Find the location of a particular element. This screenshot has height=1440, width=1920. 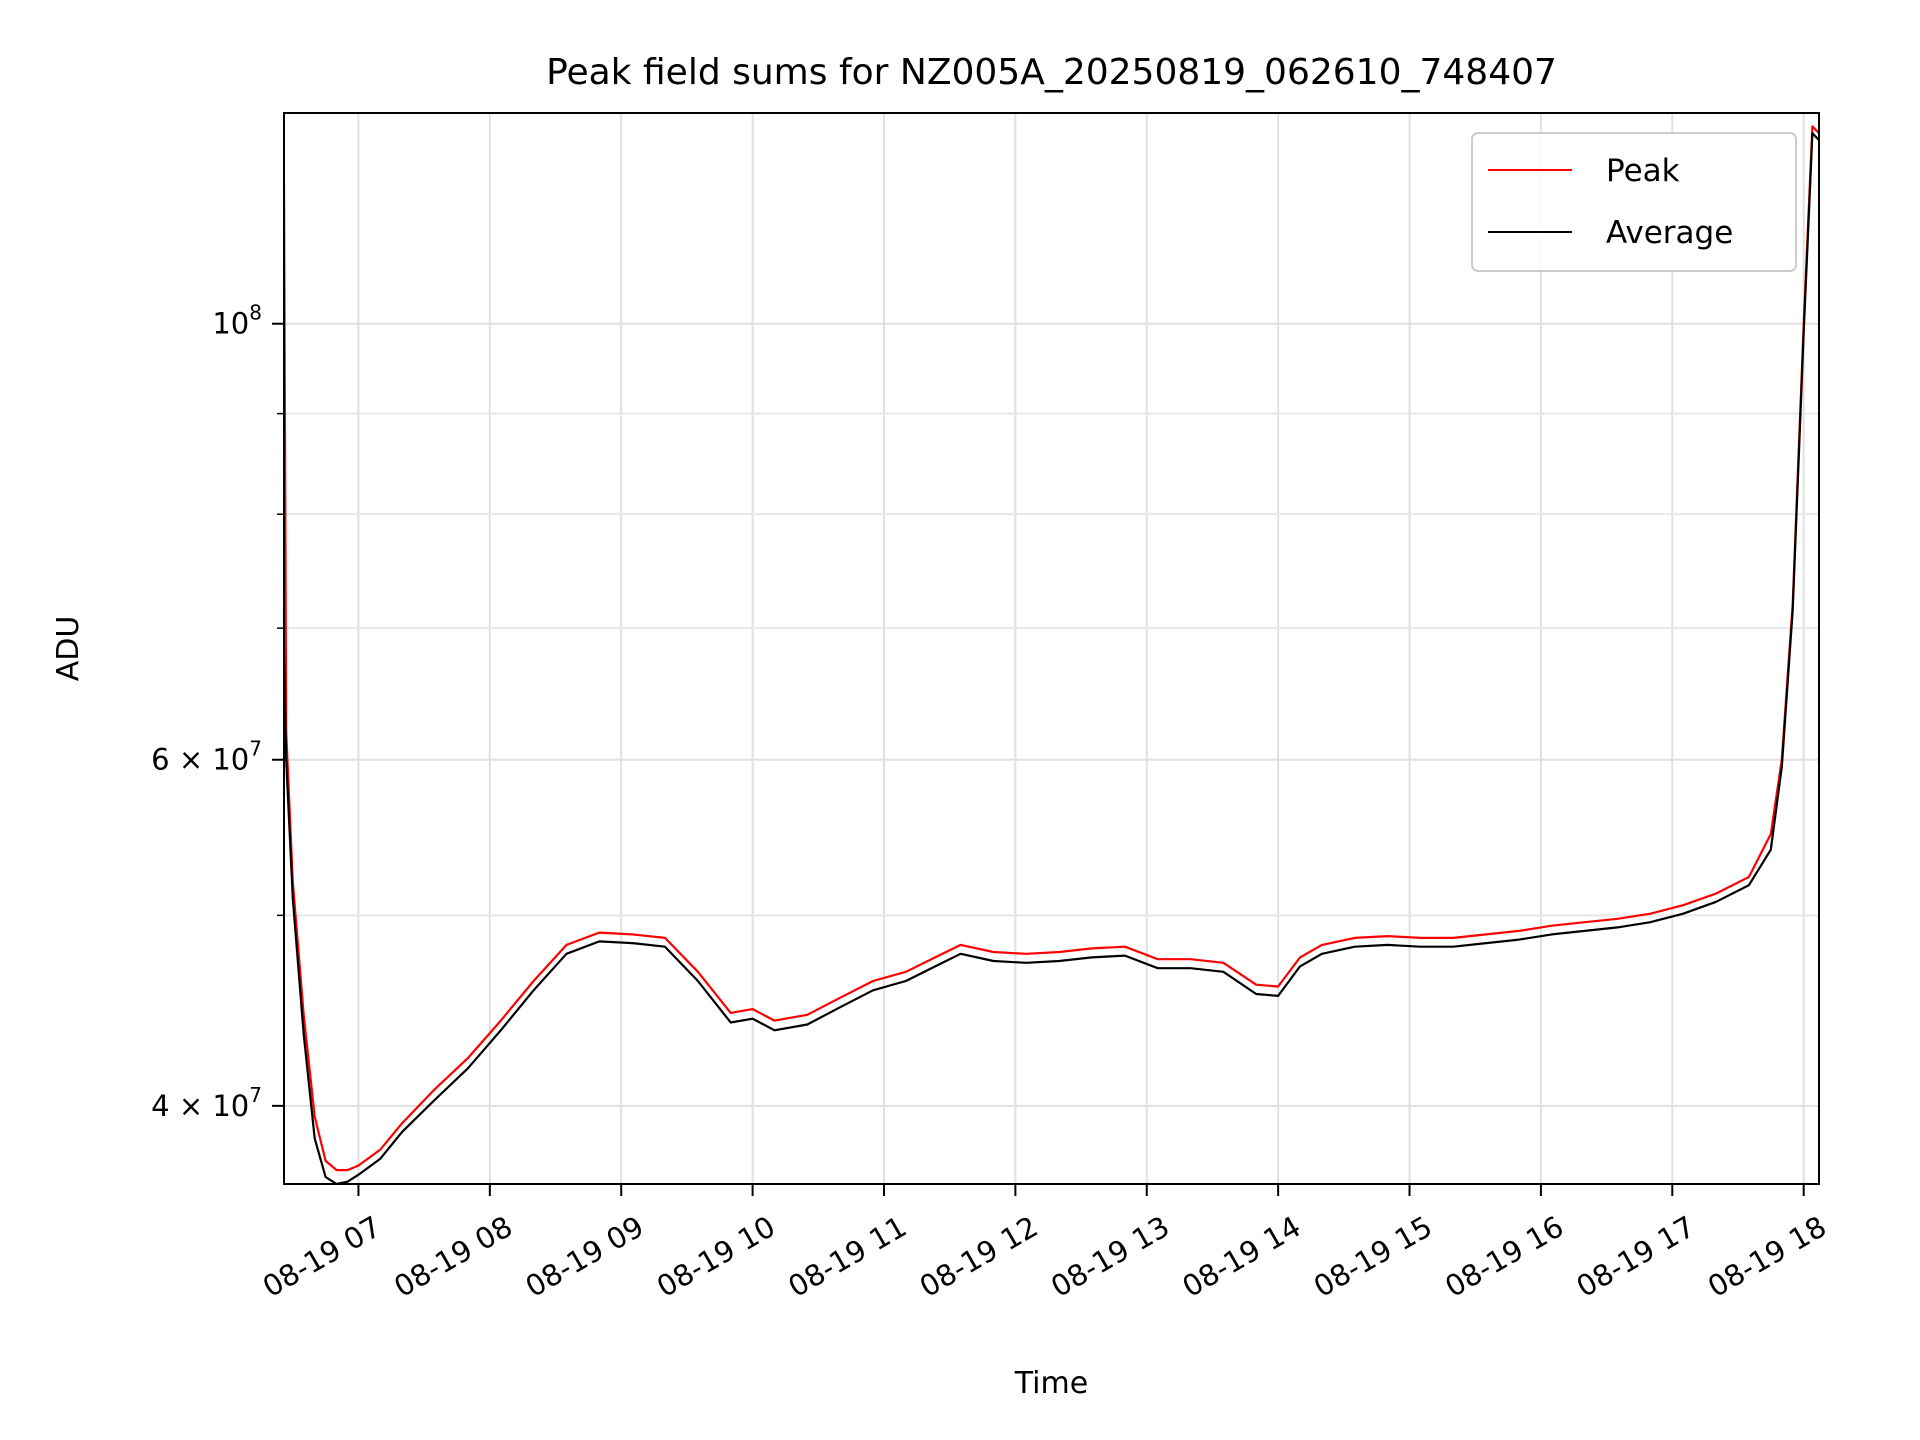

legend-box is located at coordinates (1634, 202).